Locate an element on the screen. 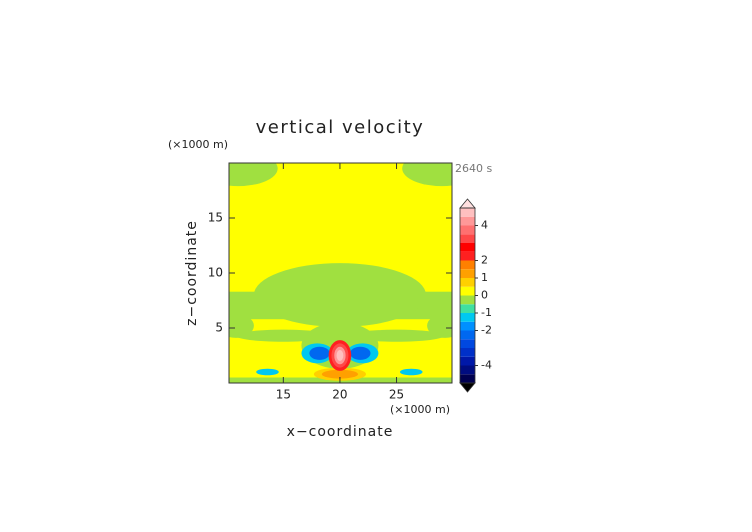  y-tick-label: 5 is located at coordinates (219, 328).